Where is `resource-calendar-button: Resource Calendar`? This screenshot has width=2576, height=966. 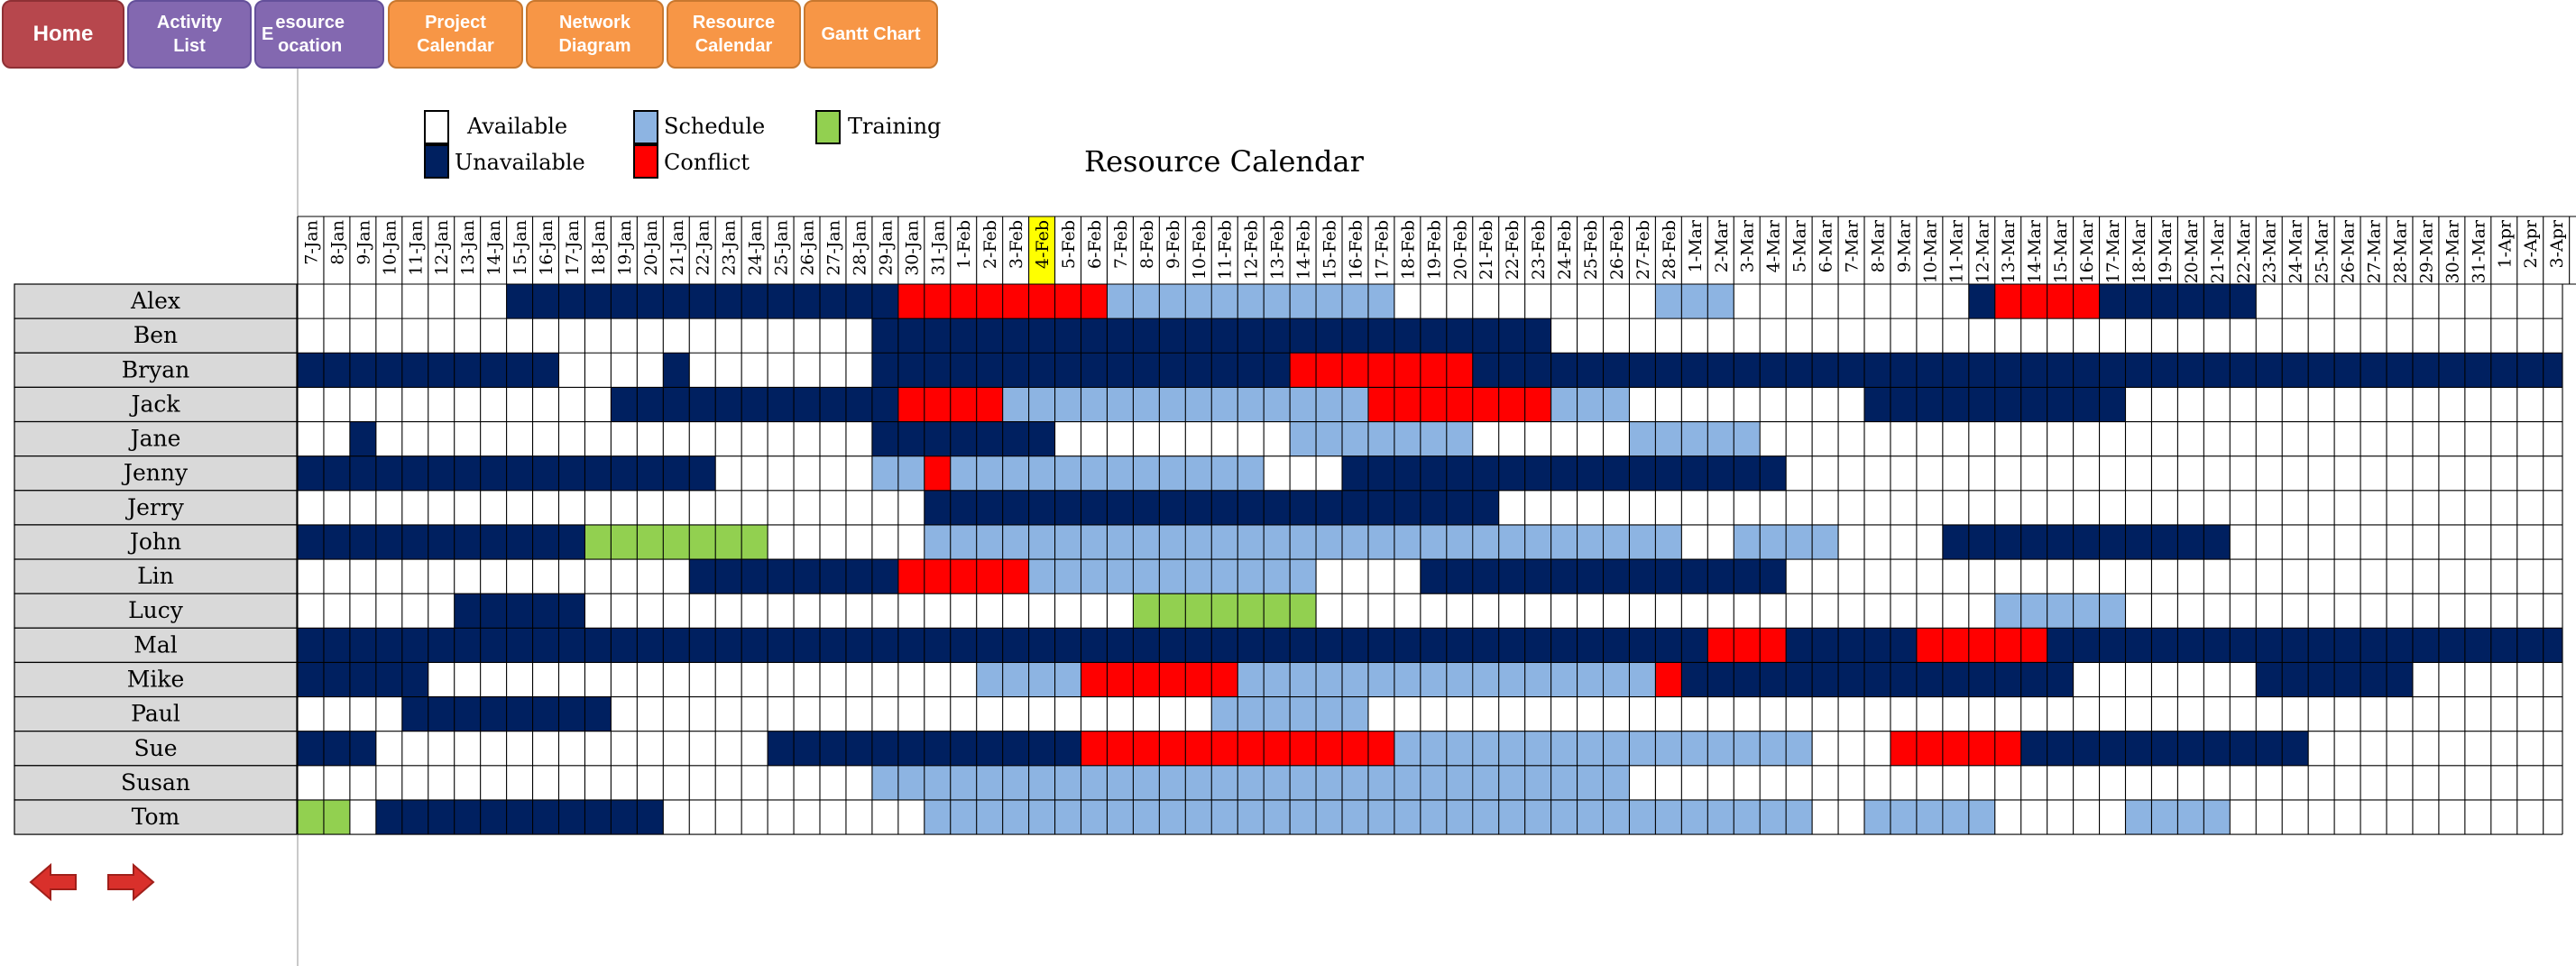
resource-calendar-button: Resource Calendar is located at coordinates (734, 34).